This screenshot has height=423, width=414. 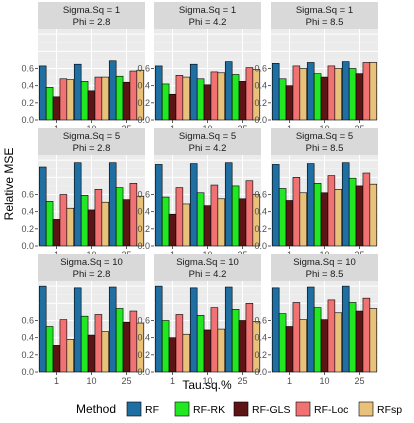 What do you see at coordinates (182, 409) in the screenshot?
I see `legend-key-rf-rk` at bounding box center [182, 409].